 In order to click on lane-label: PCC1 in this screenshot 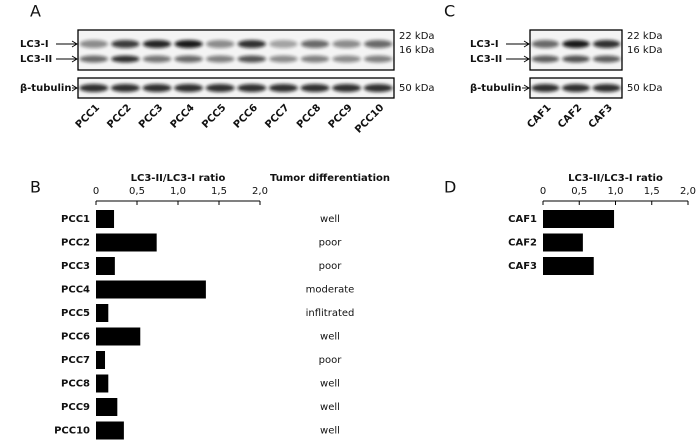, I will do `click(88, 116)`.